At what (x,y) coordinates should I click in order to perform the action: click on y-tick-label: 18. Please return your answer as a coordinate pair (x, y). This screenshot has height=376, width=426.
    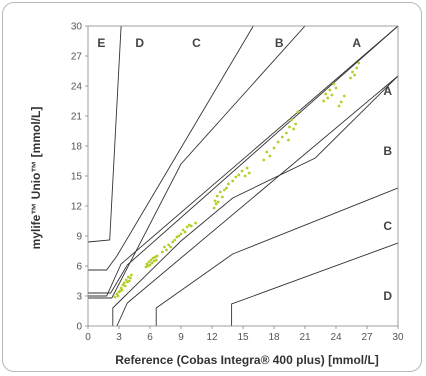
    Looking at the image, I should click on (77, 147).